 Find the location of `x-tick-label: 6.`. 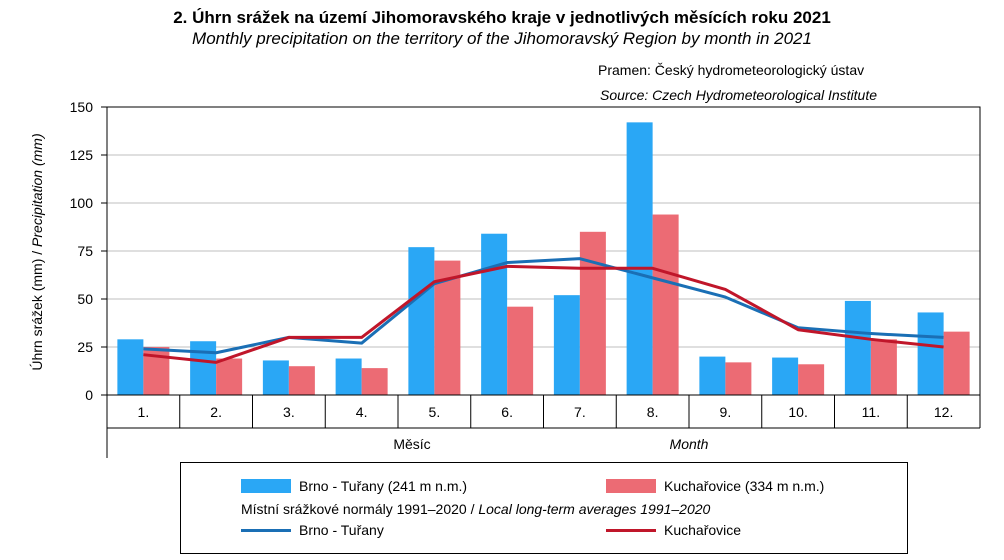

x-tick-label: 6. is located at coordinates (507, 412).